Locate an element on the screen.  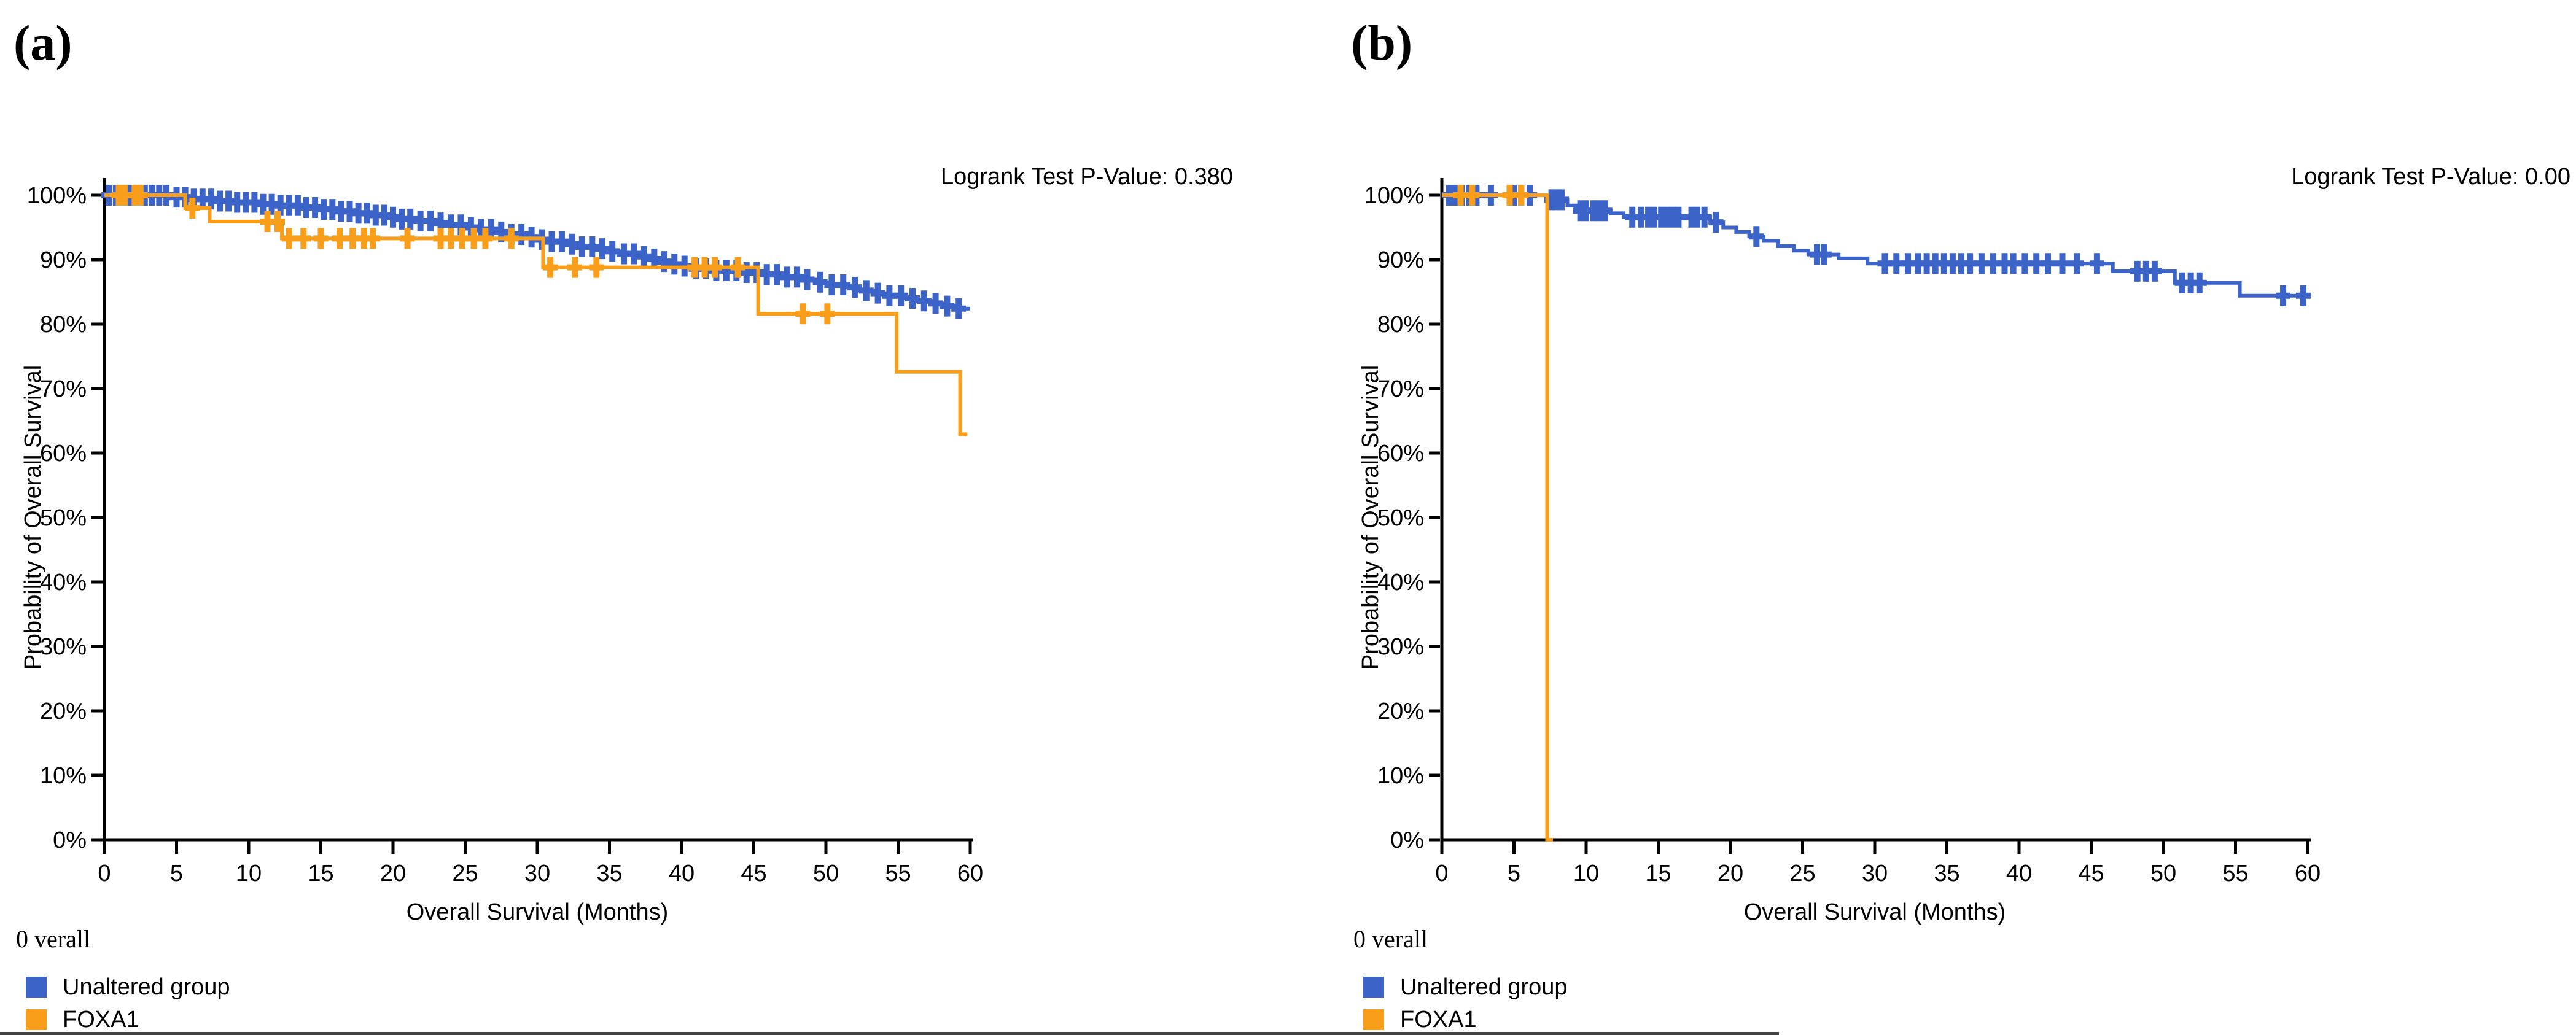
y-tick-label: 90% is located at coordinates (63, 260).